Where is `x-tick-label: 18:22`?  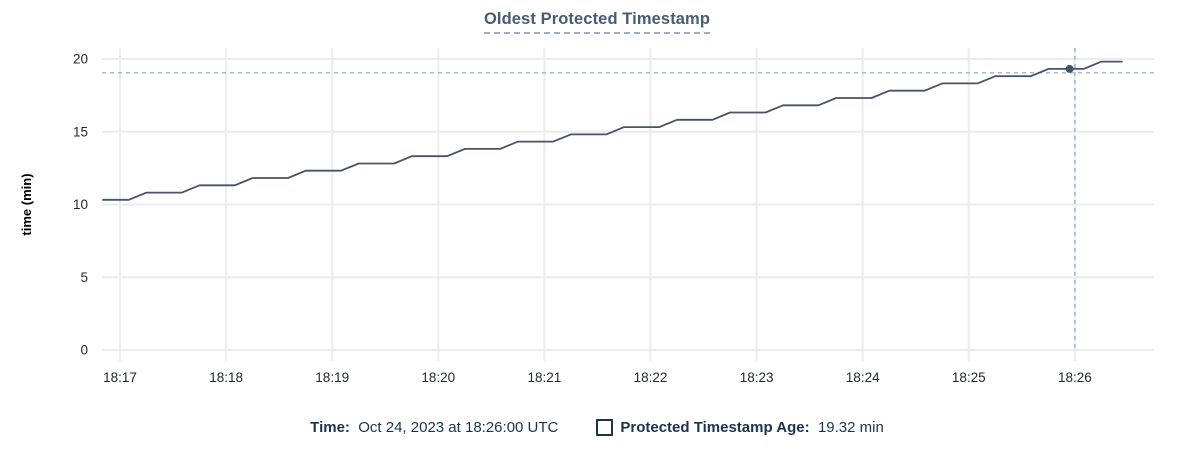
x-tick-label: 18:22 is located at coordinates (651, 377).